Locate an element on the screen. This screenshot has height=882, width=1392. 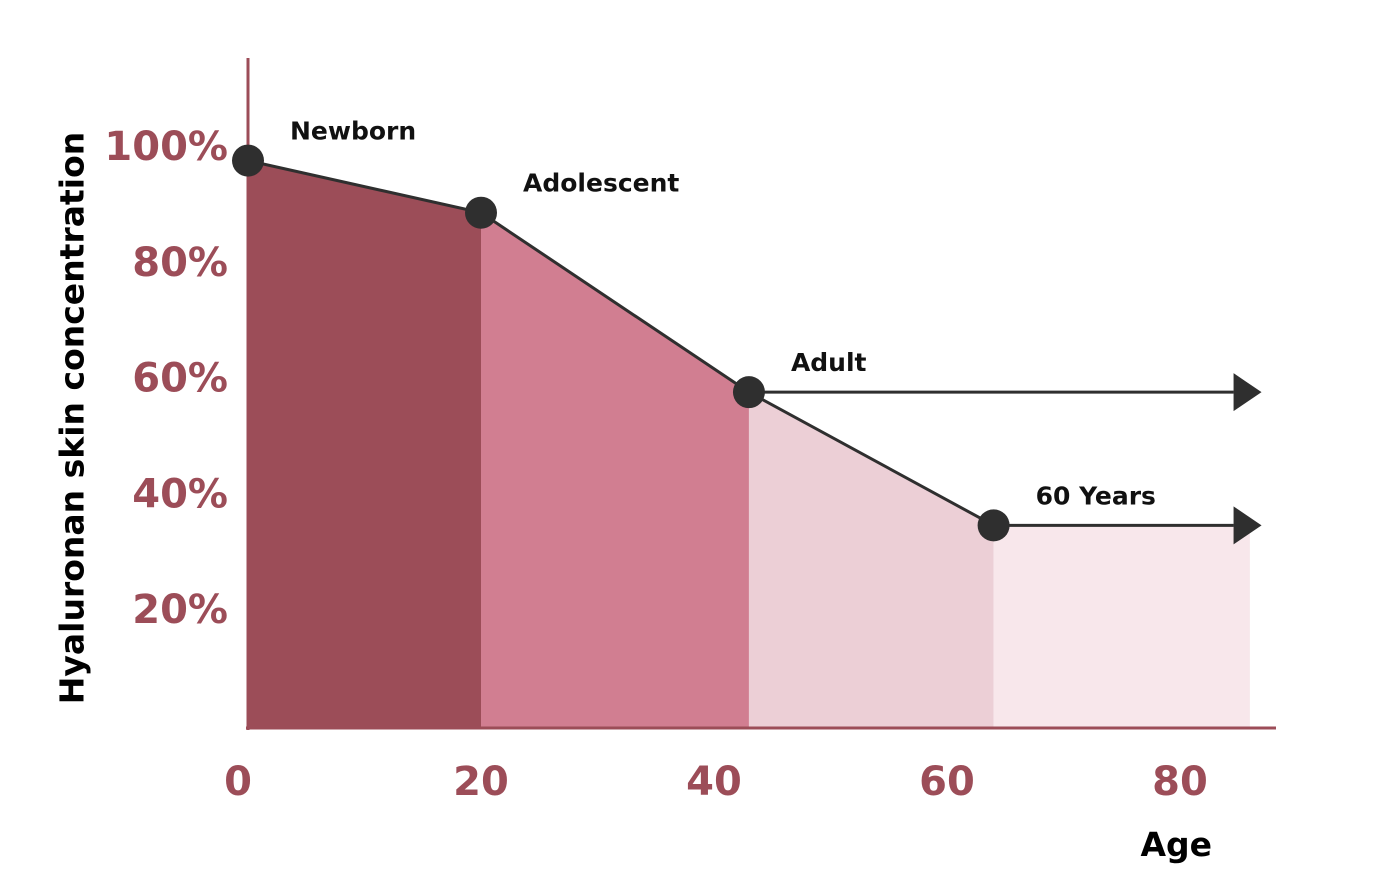
x-tick-label-3: 40 is located at coordinates (714, 782).